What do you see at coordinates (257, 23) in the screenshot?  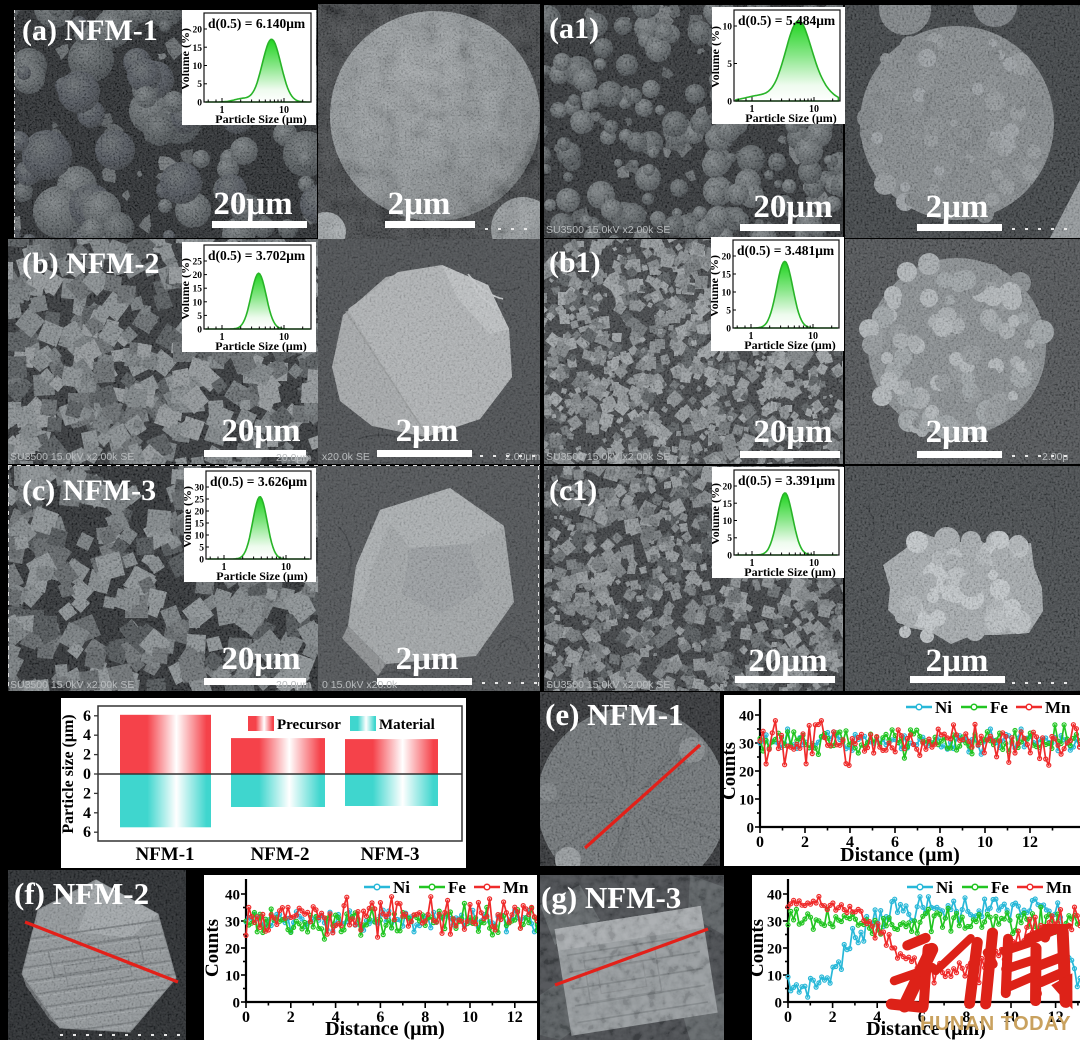 I see `svg-text: d(0.5) = 6.140μm` at bounding box center [257, 23].